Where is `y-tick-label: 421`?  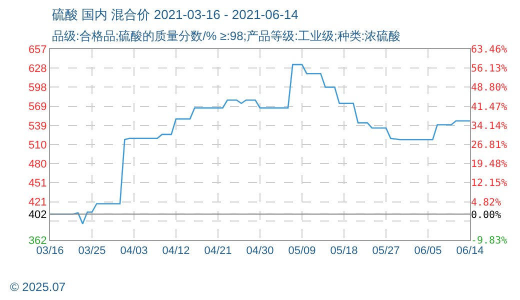
y-tick-label: 421 is located at coordinates (37, 202).